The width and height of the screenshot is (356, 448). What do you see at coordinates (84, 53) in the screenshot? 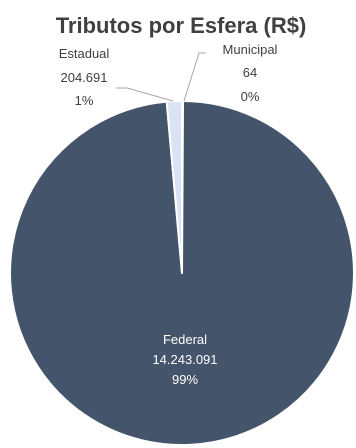
I see `category-label-estadual: Estadual` at bounding box center [84, 53].